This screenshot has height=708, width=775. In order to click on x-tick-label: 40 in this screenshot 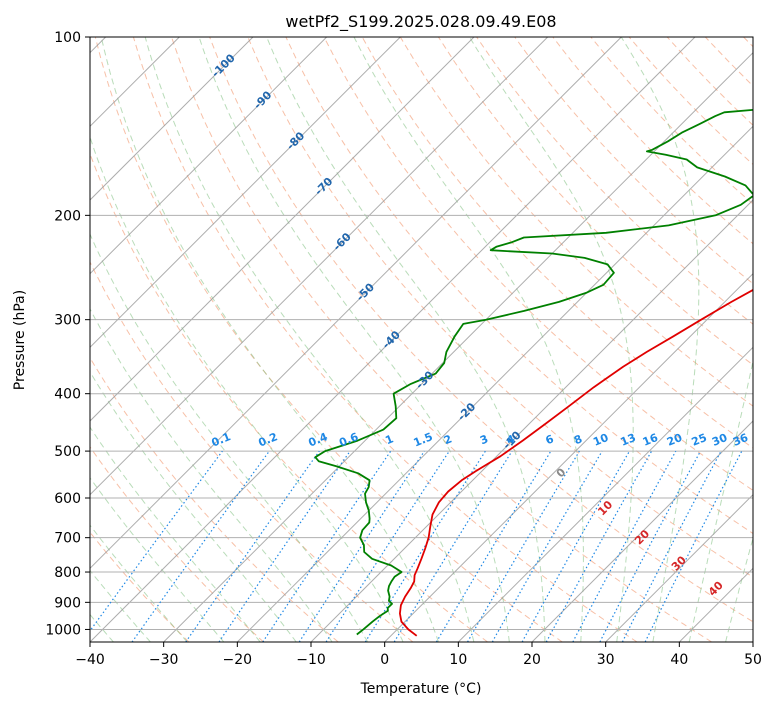, I will do `click(679, 660)`.